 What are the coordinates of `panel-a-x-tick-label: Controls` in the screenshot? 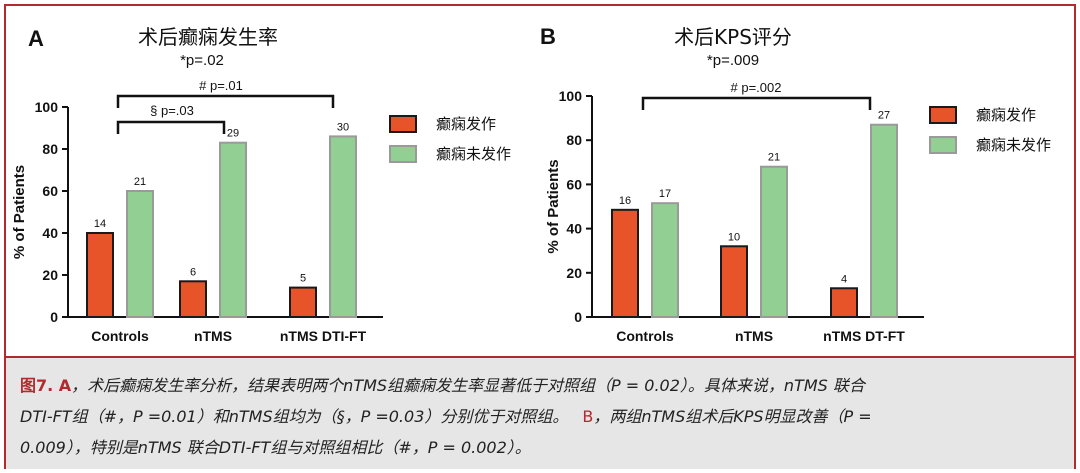 It's located at (120, 336).